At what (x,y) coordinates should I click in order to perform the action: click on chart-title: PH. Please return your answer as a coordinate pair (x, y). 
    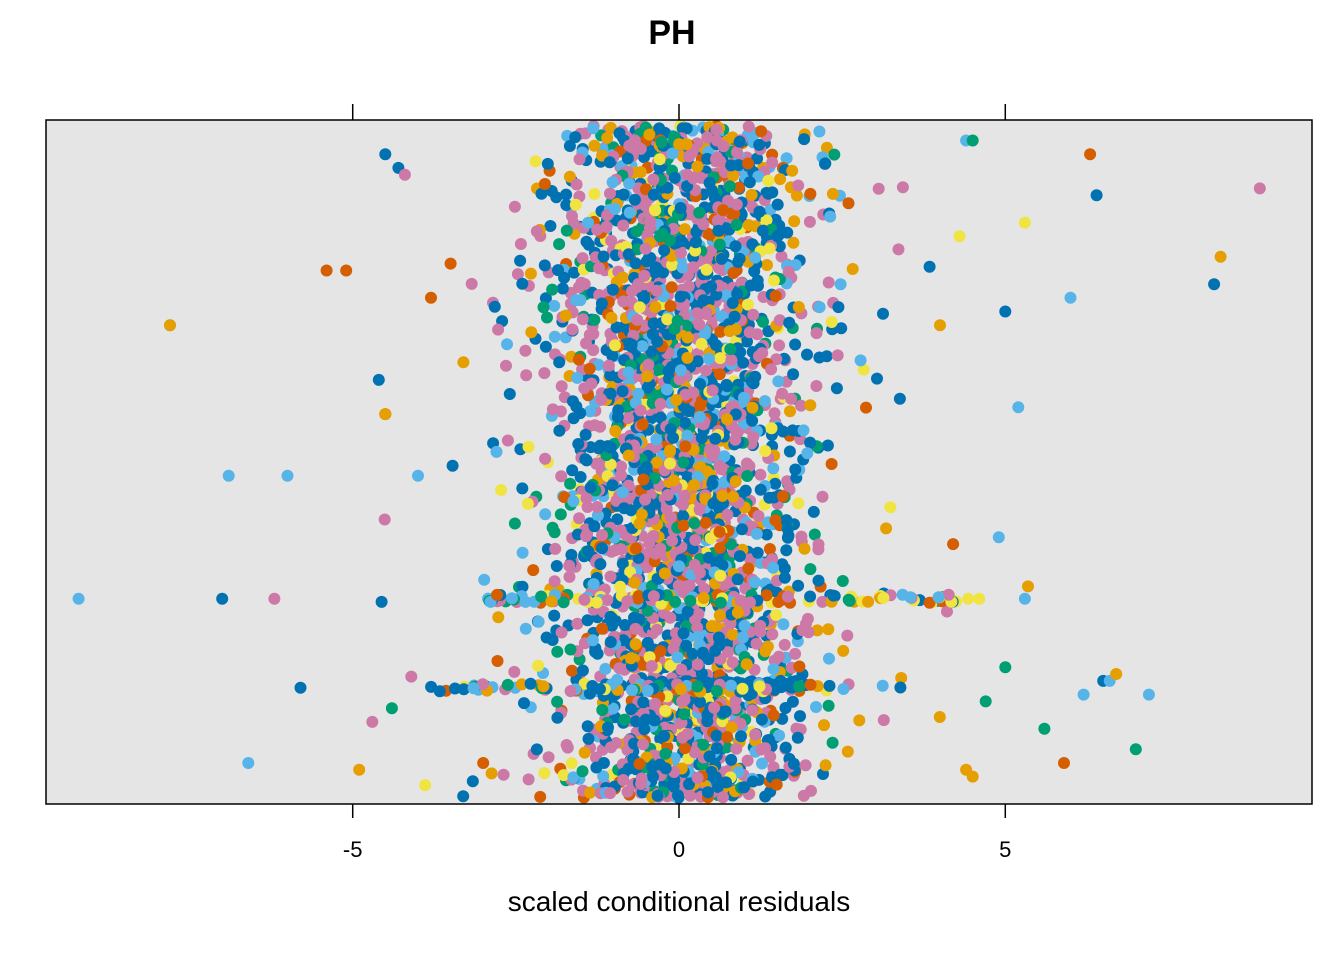
    Looking at the image, I should click on (671, 33).